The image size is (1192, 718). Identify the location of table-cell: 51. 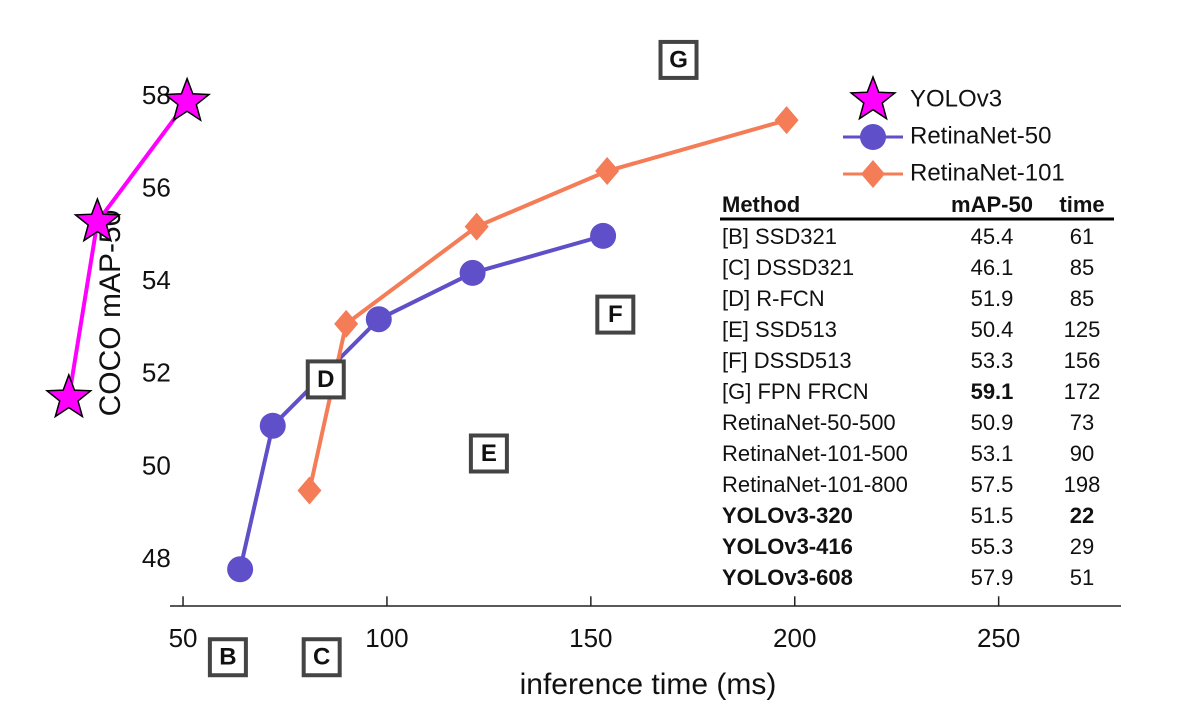
(1082, 577).